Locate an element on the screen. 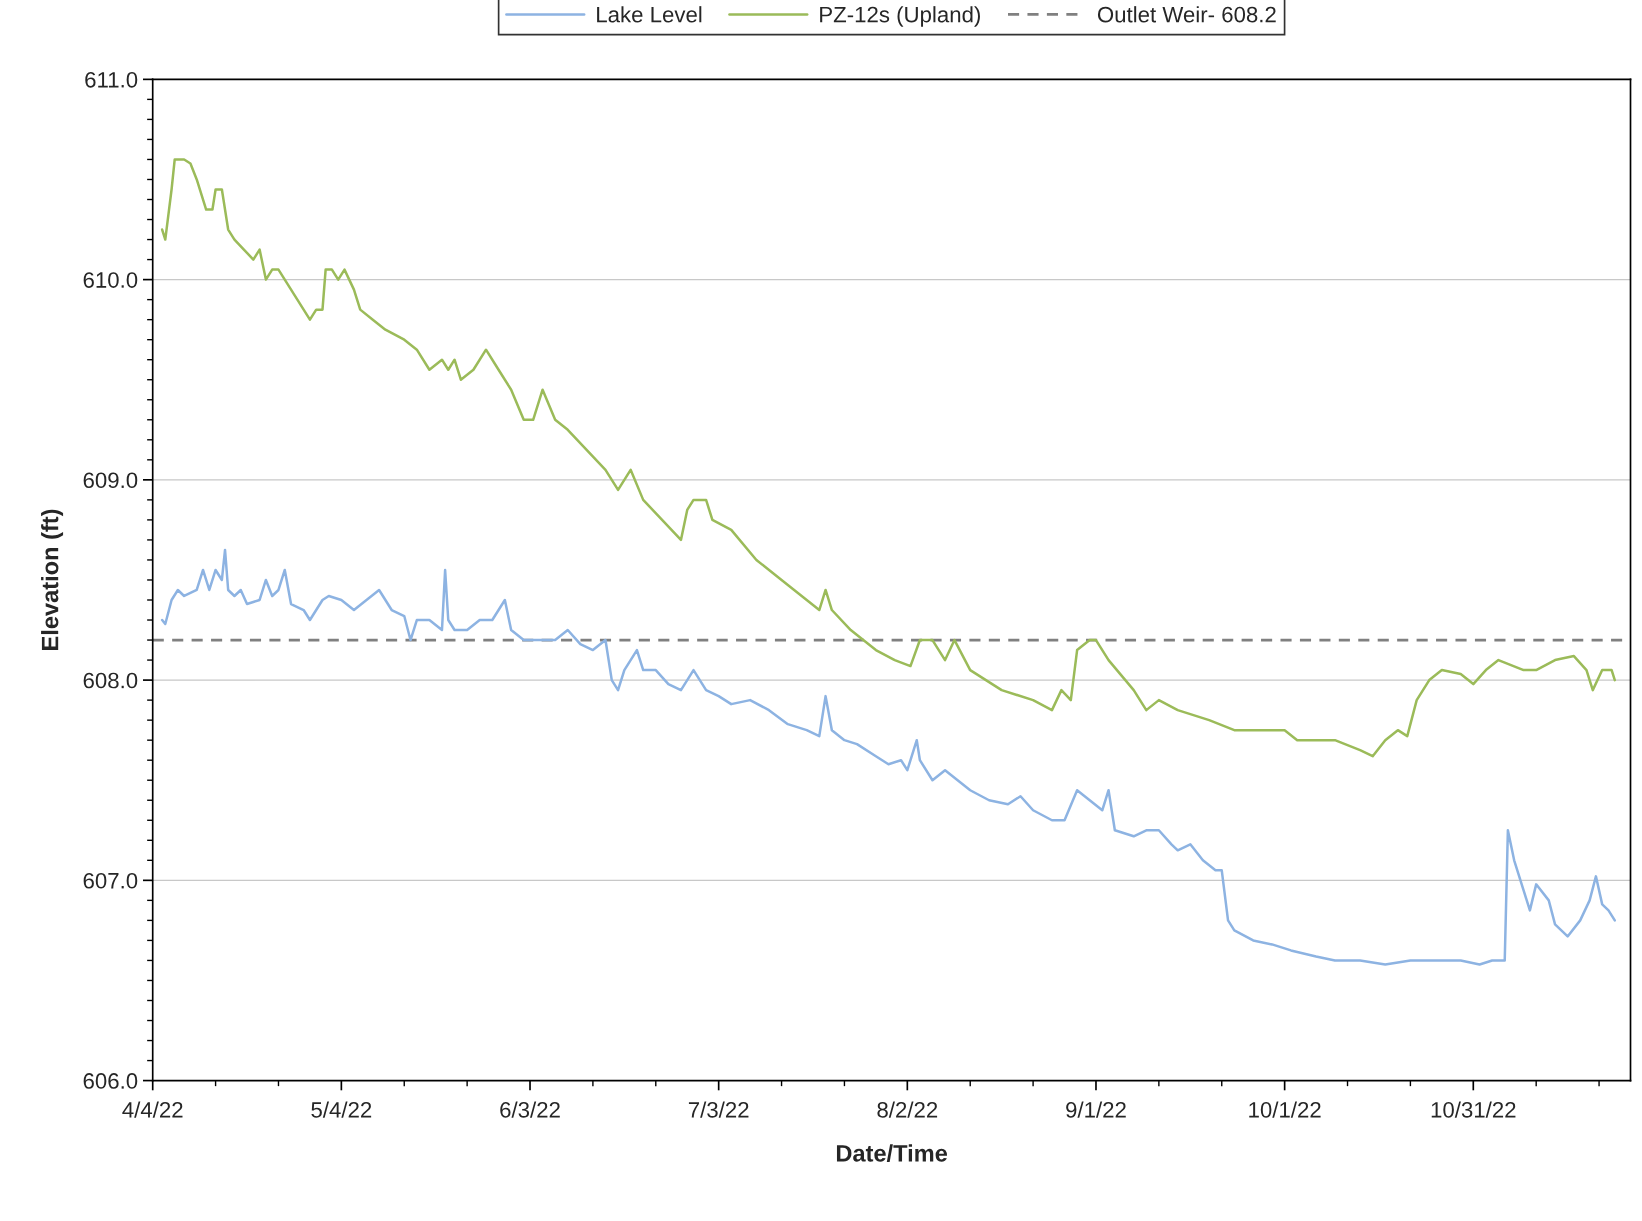  x-tick-label: 8/2/22 is located at coordinates (907, 1109).